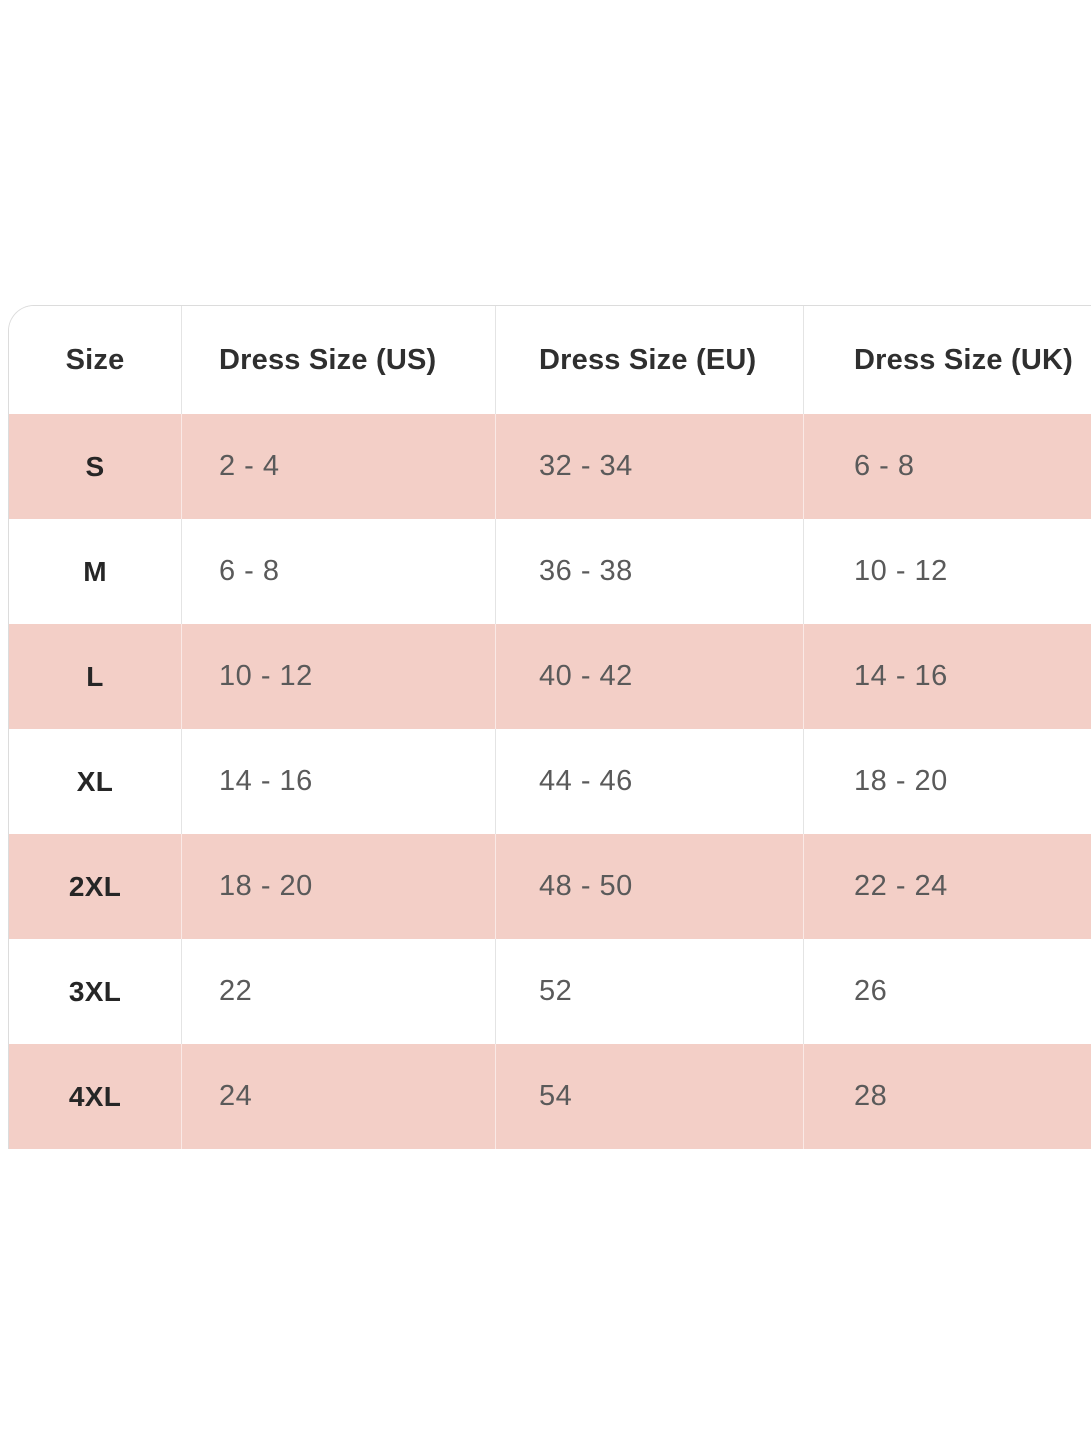  I want to click on us-cell: 14 - 16, so click(338, 781).